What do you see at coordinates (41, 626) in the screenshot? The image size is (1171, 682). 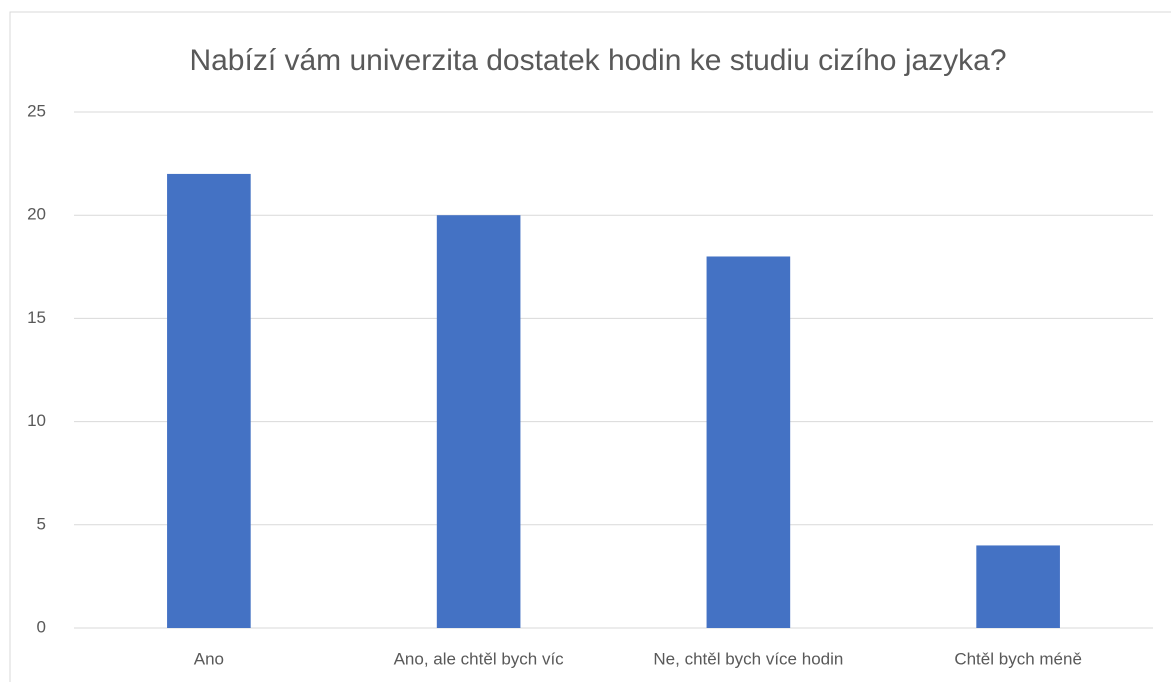 I see `y-tick-label: 0` at bounding box center [41, 626].